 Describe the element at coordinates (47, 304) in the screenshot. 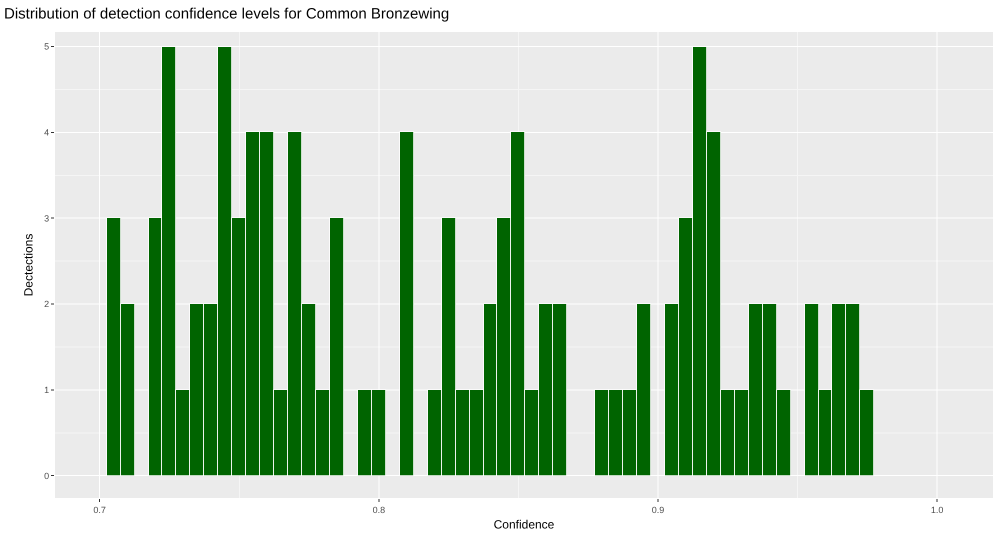

I see `y-tick-label: 2` at that location.